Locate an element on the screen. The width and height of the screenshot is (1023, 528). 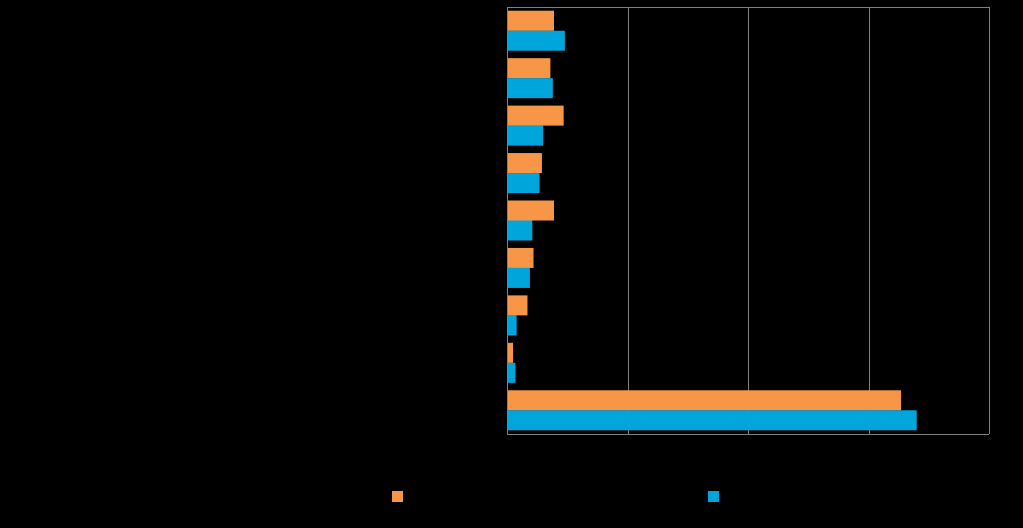
bar-series1-cat5 is located at coordinates (530, 210).